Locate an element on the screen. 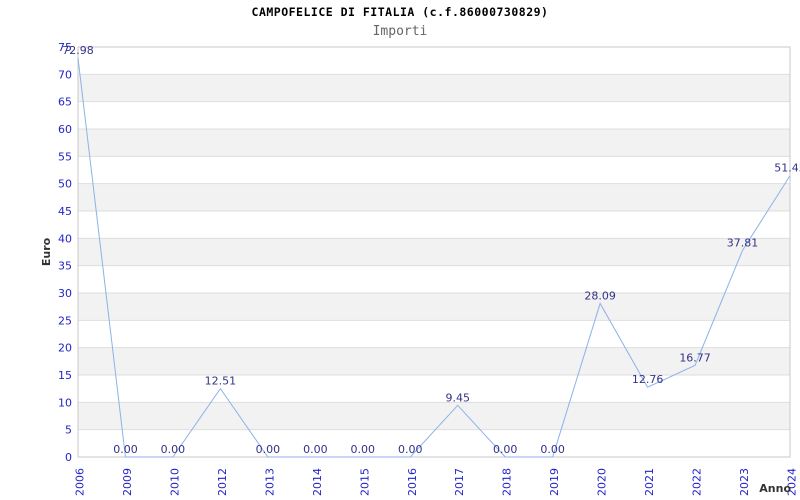 The image size is (800, 500). point-label: 16.77 is located at coordinates (695, 357).